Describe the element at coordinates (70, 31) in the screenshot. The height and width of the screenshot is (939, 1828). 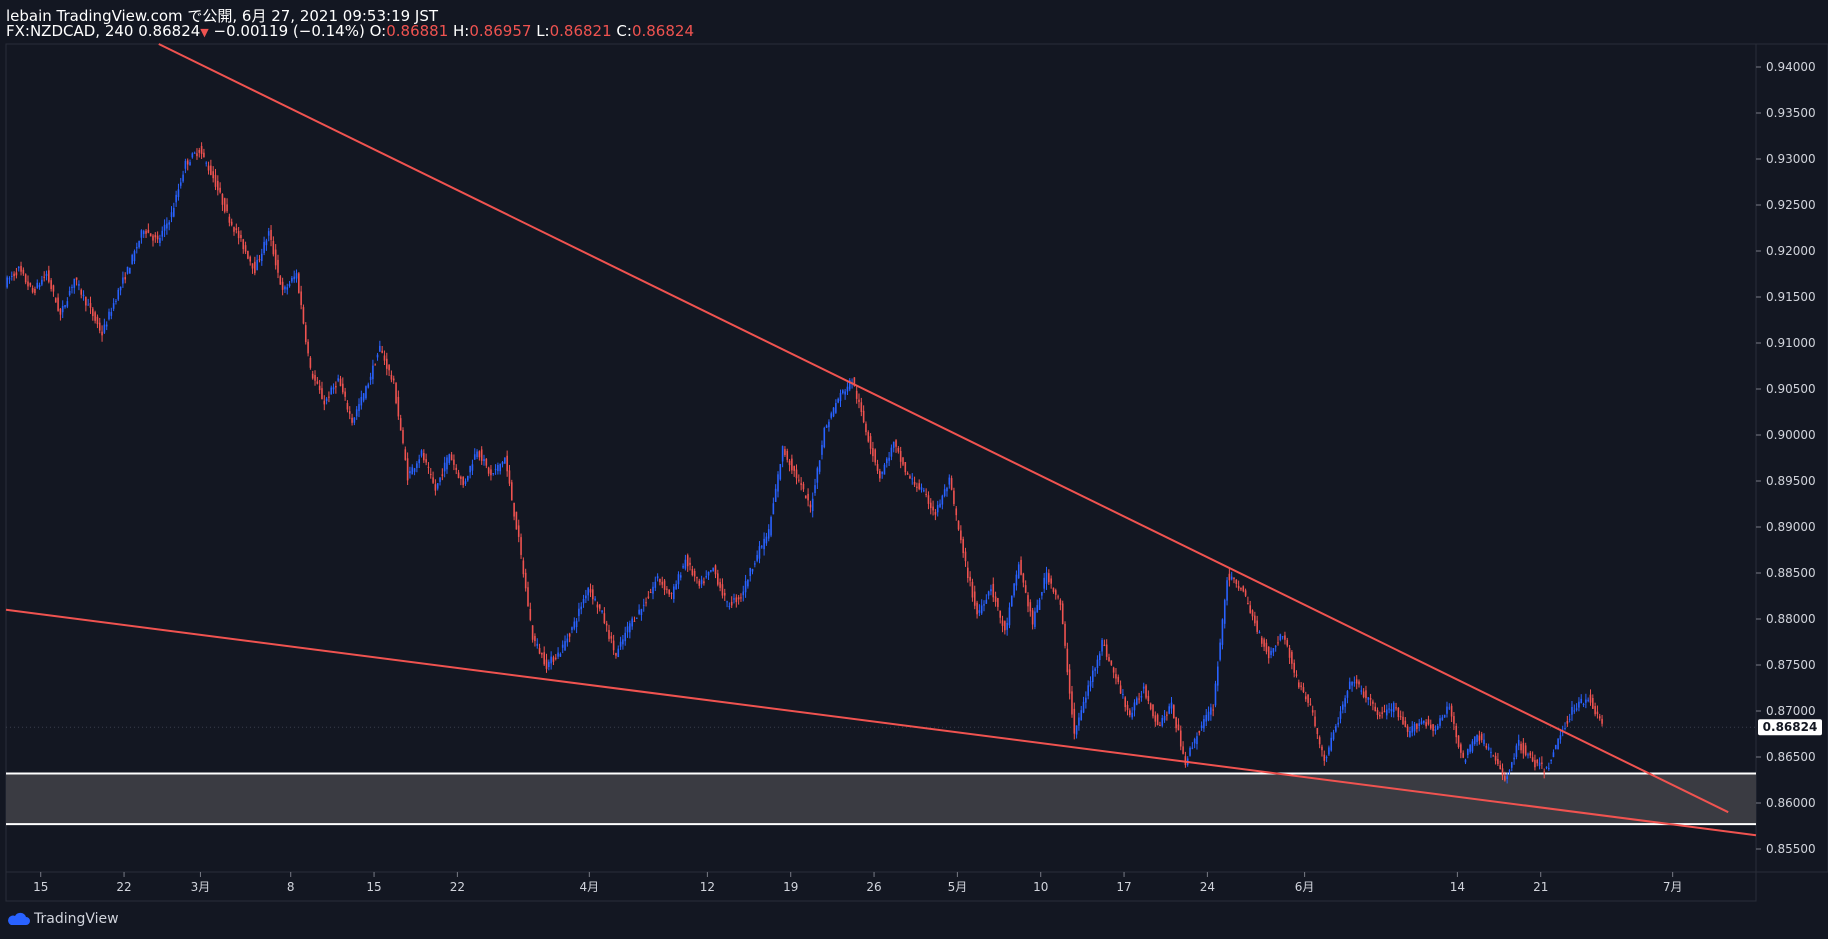
I see `symbol-label: FX:NZDCAD, 240` at that location.